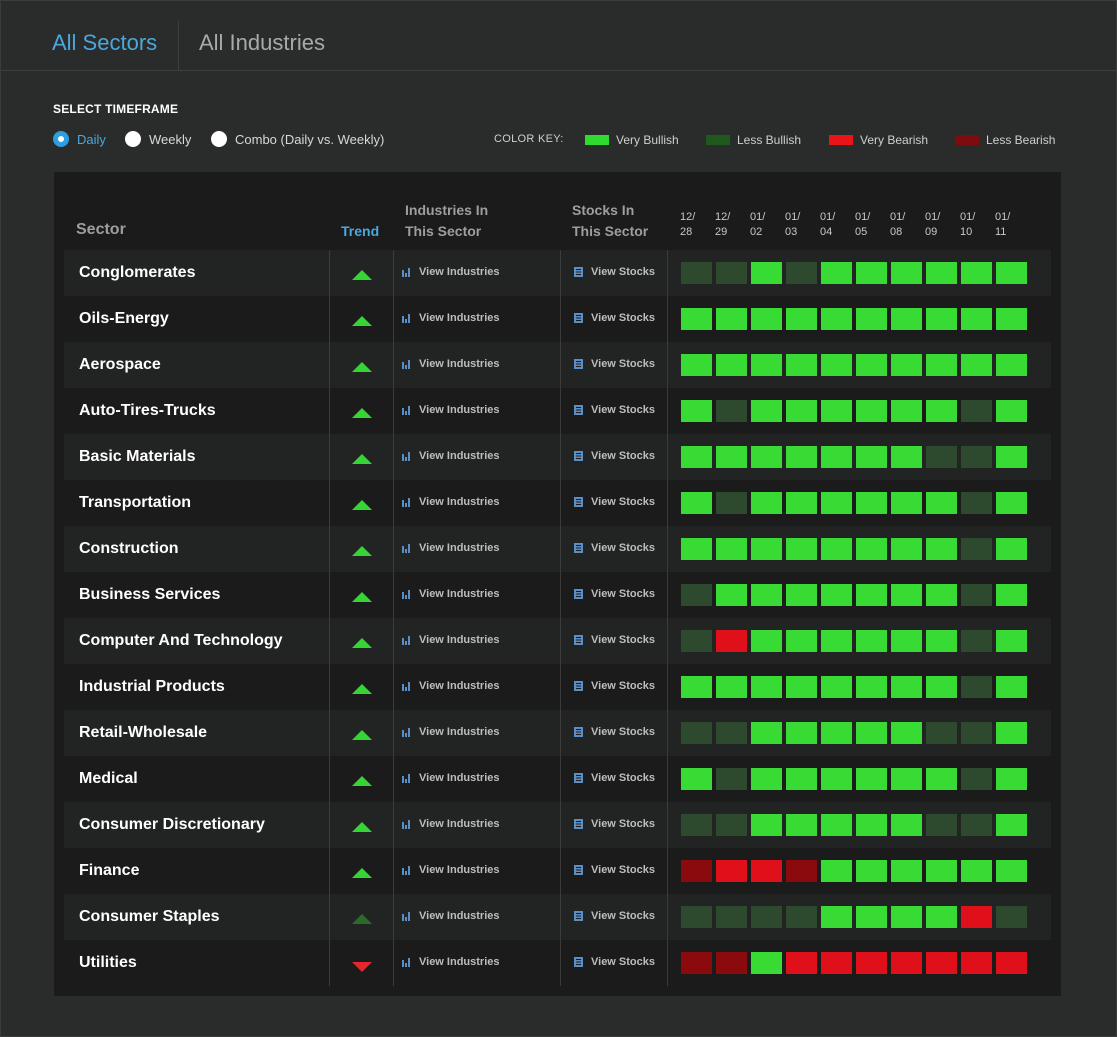 The height and width of the screenshot is (1037, 1117). Describe the element at coordinates (443, 231) in the screenshot. I see `industries-header-line2: This Sector` at that location.